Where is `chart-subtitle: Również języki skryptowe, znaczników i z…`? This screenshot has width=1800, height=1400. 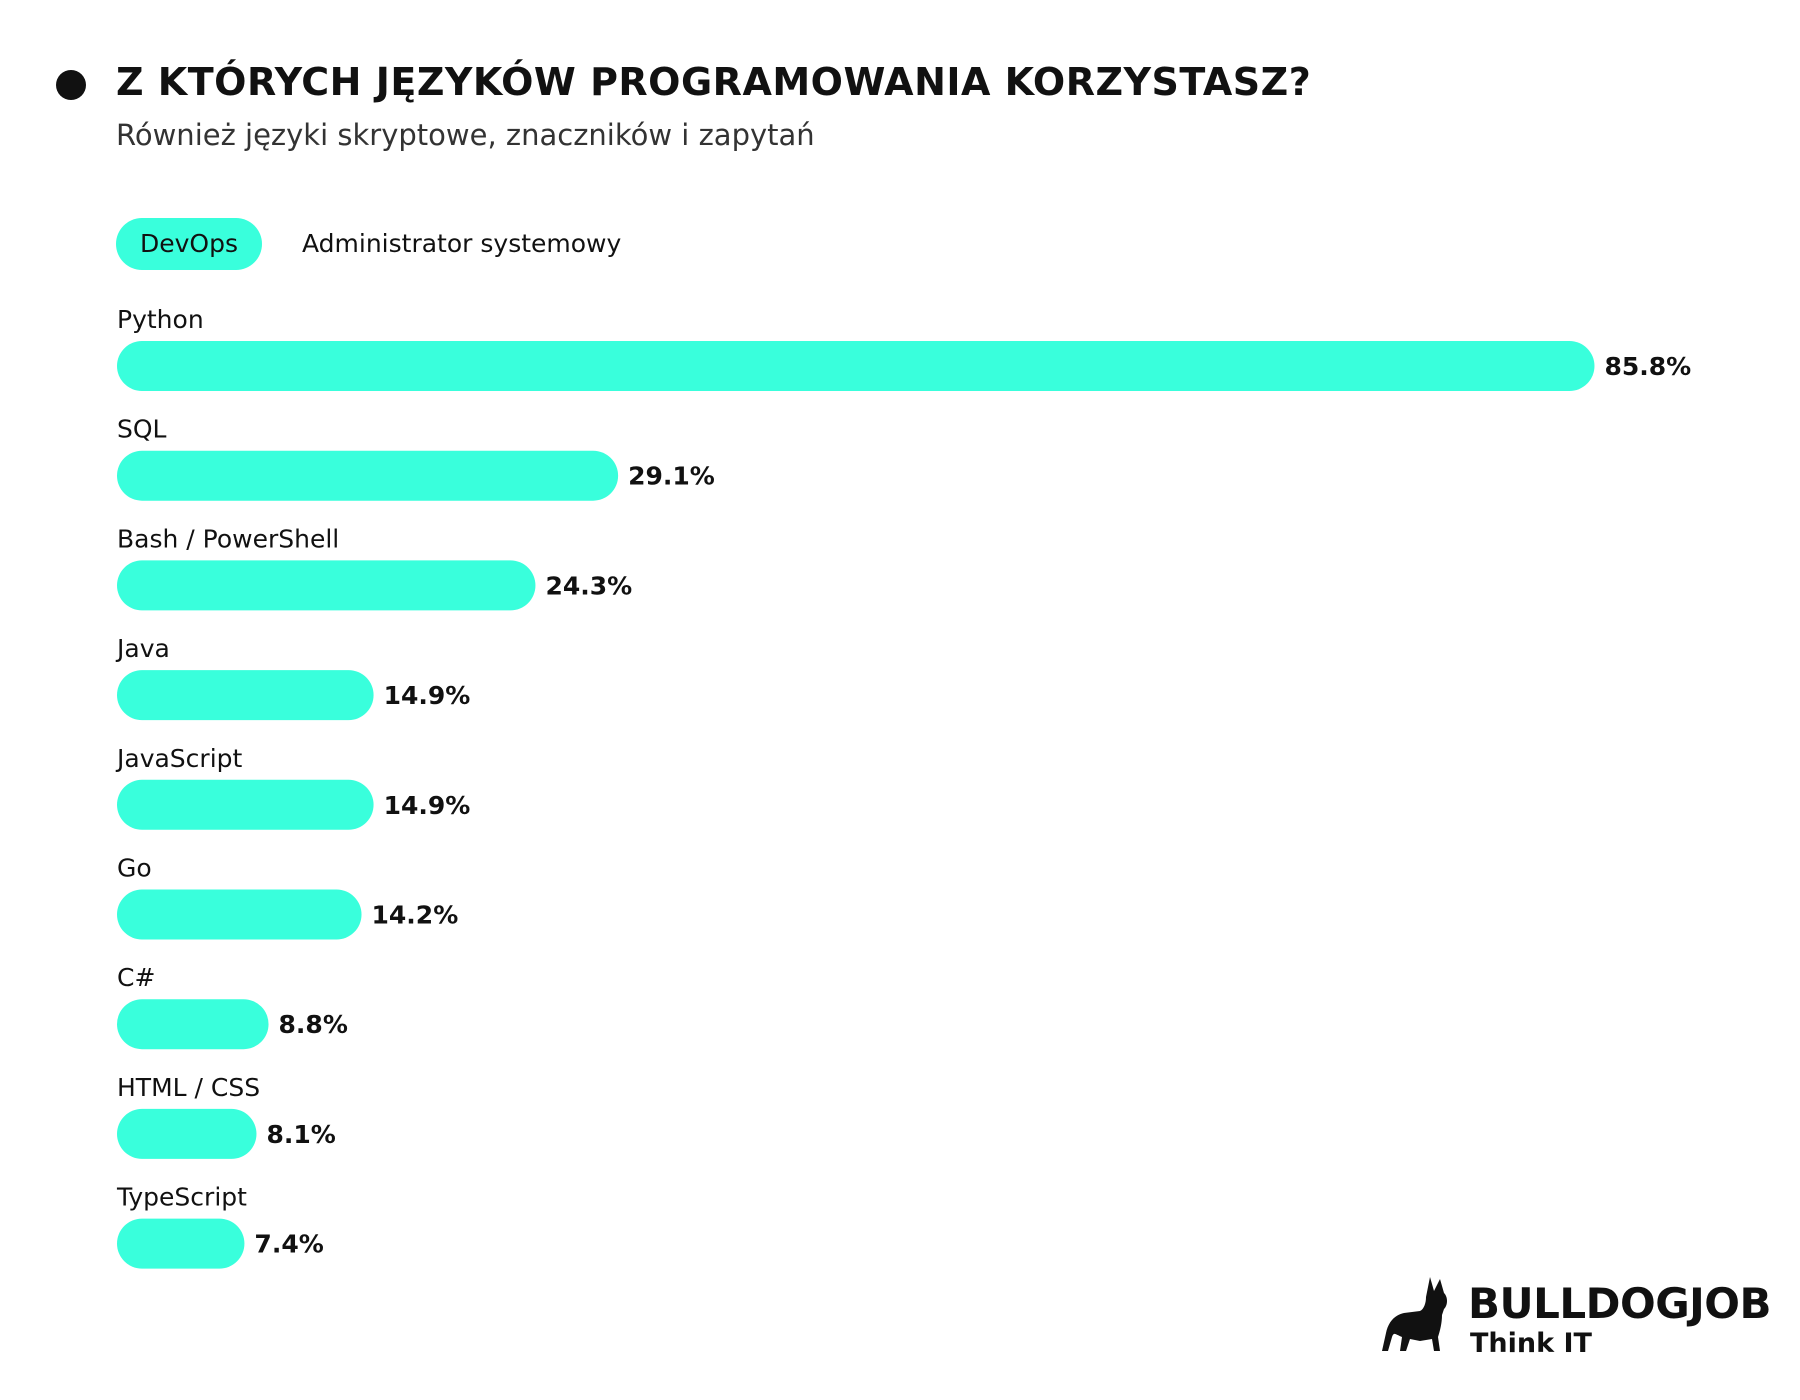 chart-subtitle: Również języki skryptowe, znaczników i z… is located at coordinates (465, 135).